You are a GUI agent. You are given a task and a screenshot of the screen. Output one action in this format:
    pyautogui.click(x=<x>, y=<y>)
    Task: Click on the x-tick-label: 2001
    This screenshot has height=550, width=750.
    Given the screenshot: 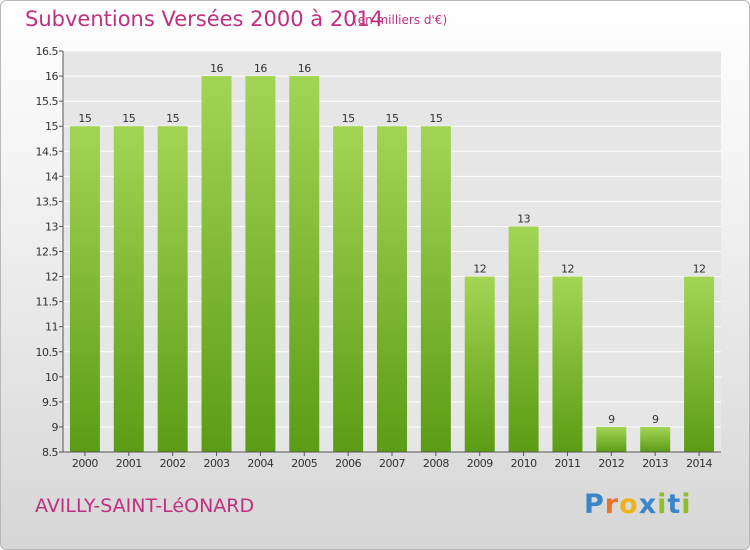 What is the action you would take?
    pyautogui.click(x=129, y=463)
    